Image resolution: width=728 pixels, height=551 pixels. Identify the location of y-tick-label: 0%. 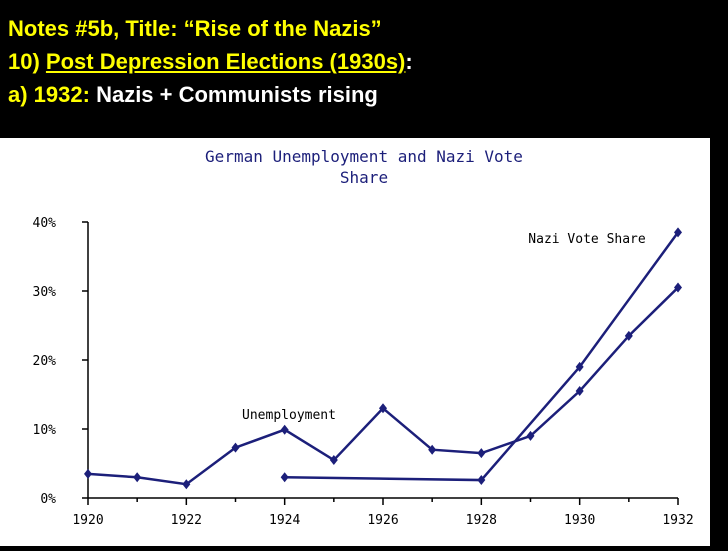
(48, 499).